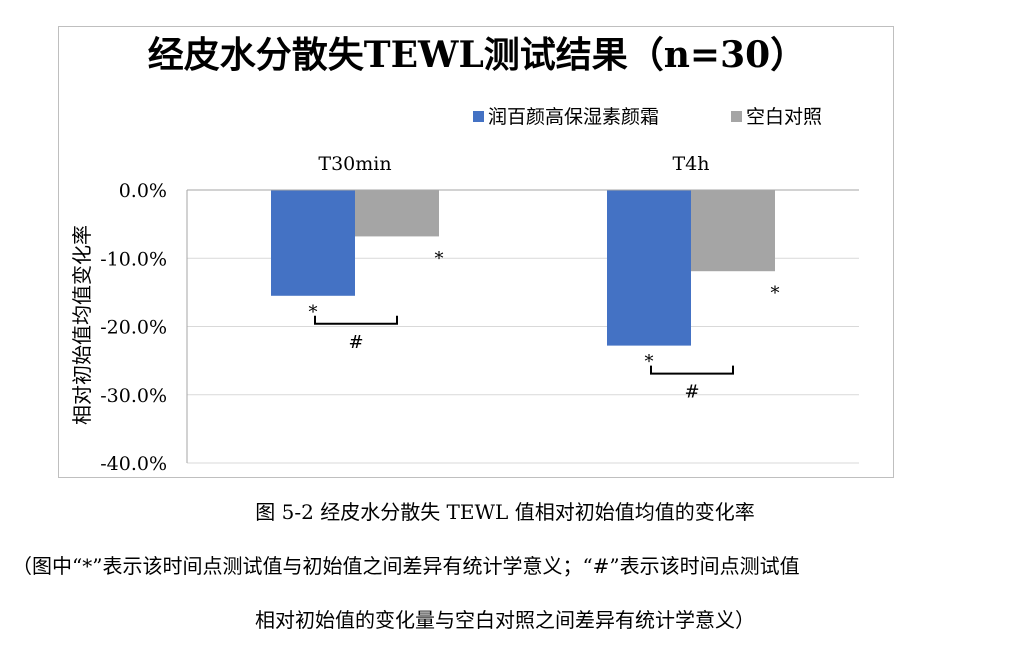 The image size is (1010, 664). I want to click on legend-label-control: 空白对照, so click(784, 117).